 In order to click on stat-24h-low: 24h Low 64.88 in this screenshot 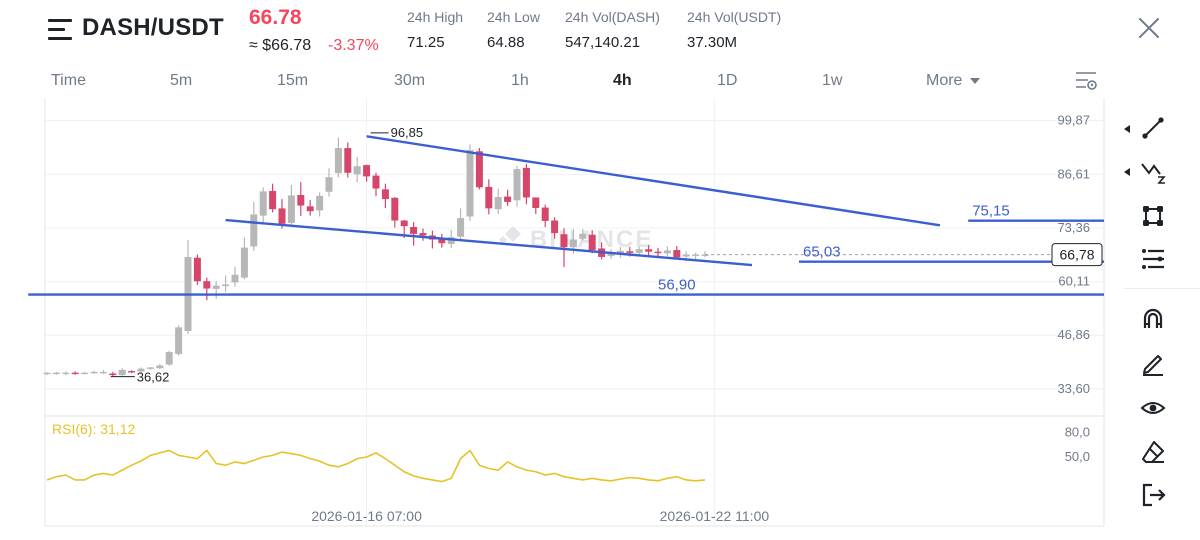, I will do `click(513, 30)`.